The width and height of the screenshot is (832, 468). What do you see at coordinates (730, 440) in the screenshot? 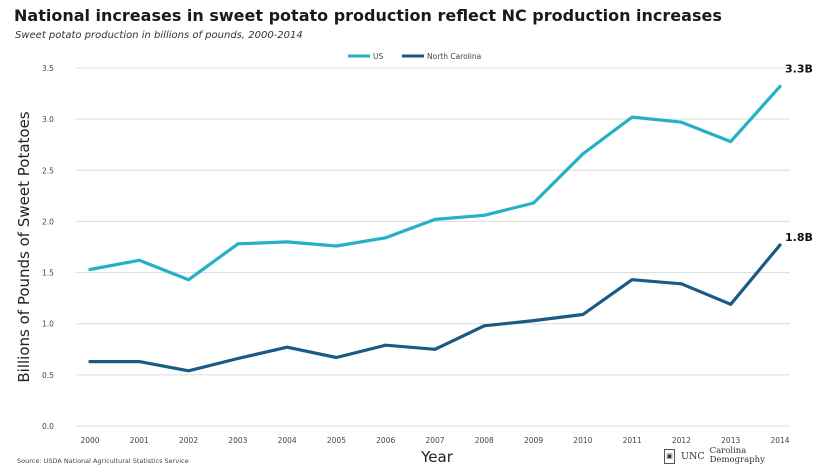
I see `x-tick-label: 2013` at bounding box center [730, 440].